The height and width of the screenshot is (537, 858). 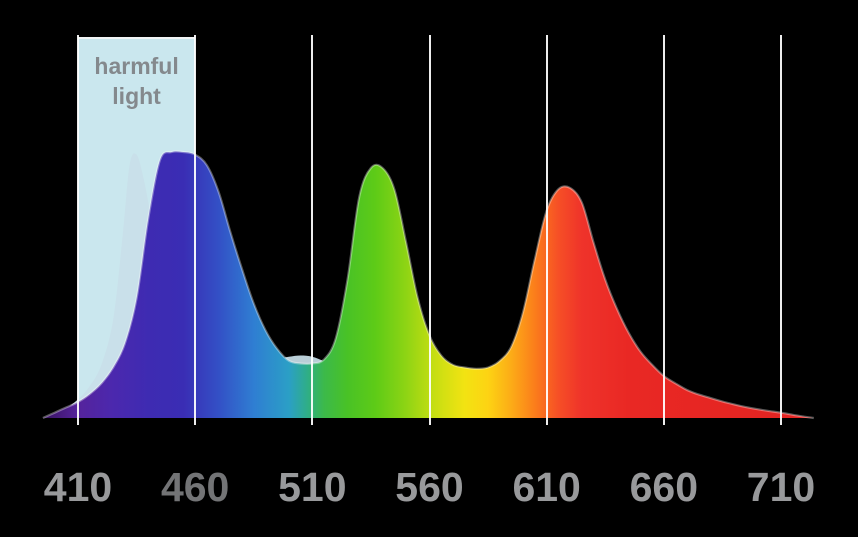 I want to click on tick-label-510: 510, so click(x=312, y=487).